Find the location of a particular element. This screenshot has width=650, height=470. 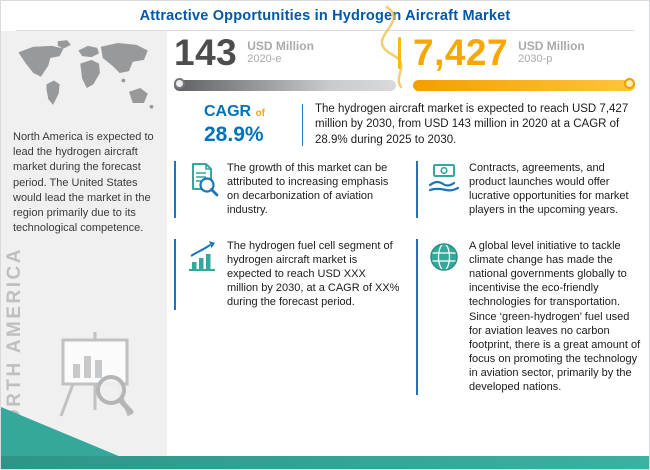

market-size-row: 143 USD Million 2020-e 7,427 USD Million is located at coordinates (408, 62).